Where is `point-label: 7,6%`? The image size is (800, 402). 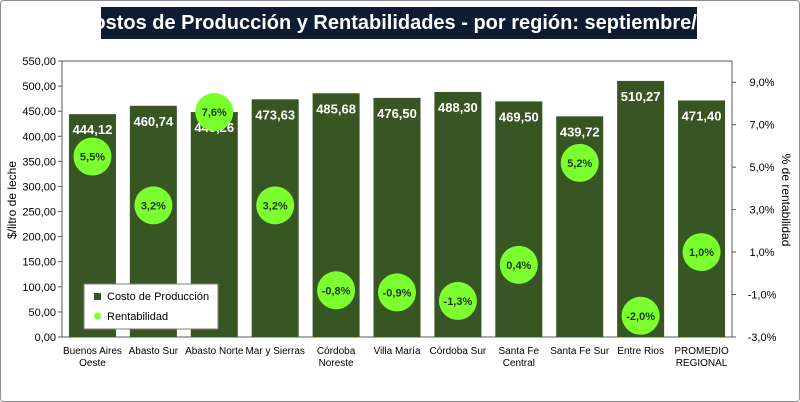 point-label: 7,6% is located at coordinates (214, 113).